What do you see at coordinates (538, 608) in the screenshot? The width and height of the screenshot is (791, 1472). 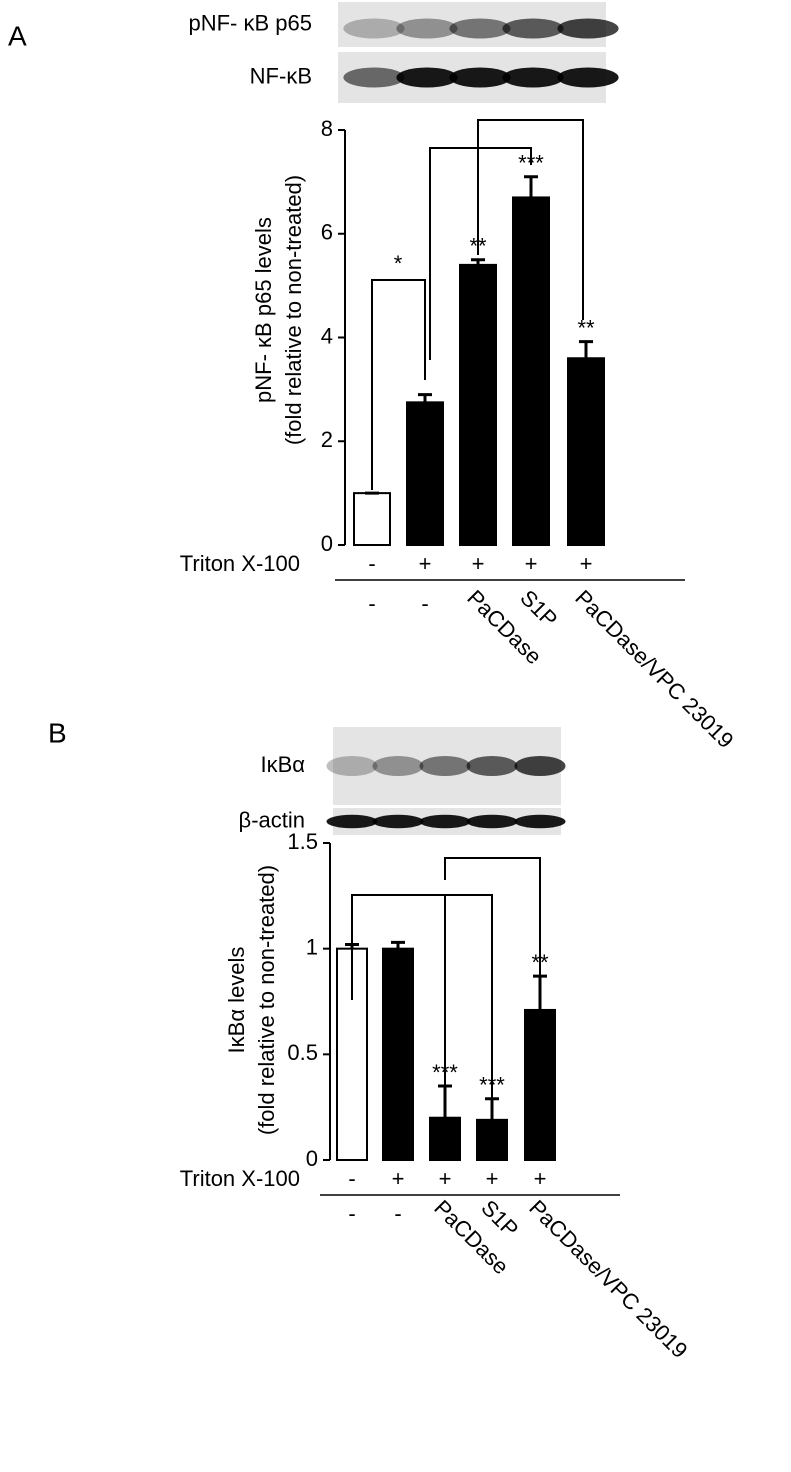 I see `x-tick-label: S1P` at bounding box center [538, 608].